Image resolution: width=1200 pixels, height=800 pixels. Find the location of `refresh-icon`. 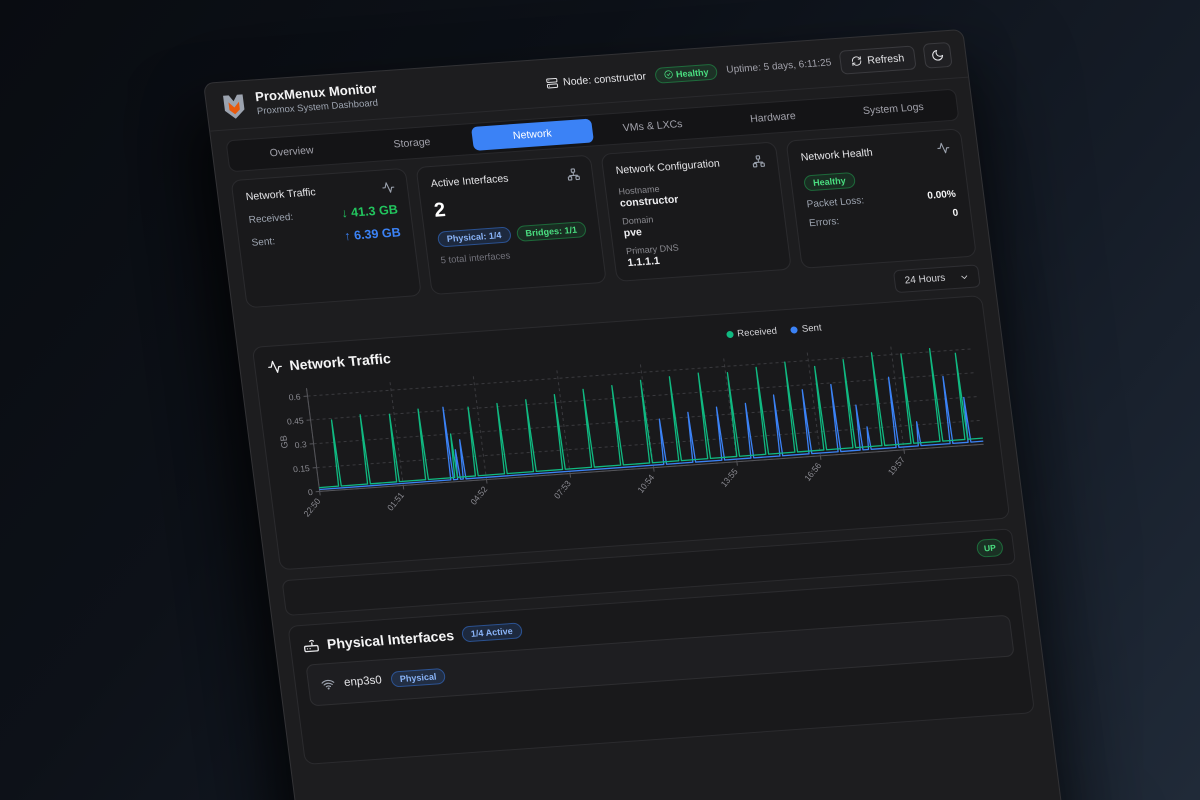

refresh-icon is located at coordinates (857, 61).